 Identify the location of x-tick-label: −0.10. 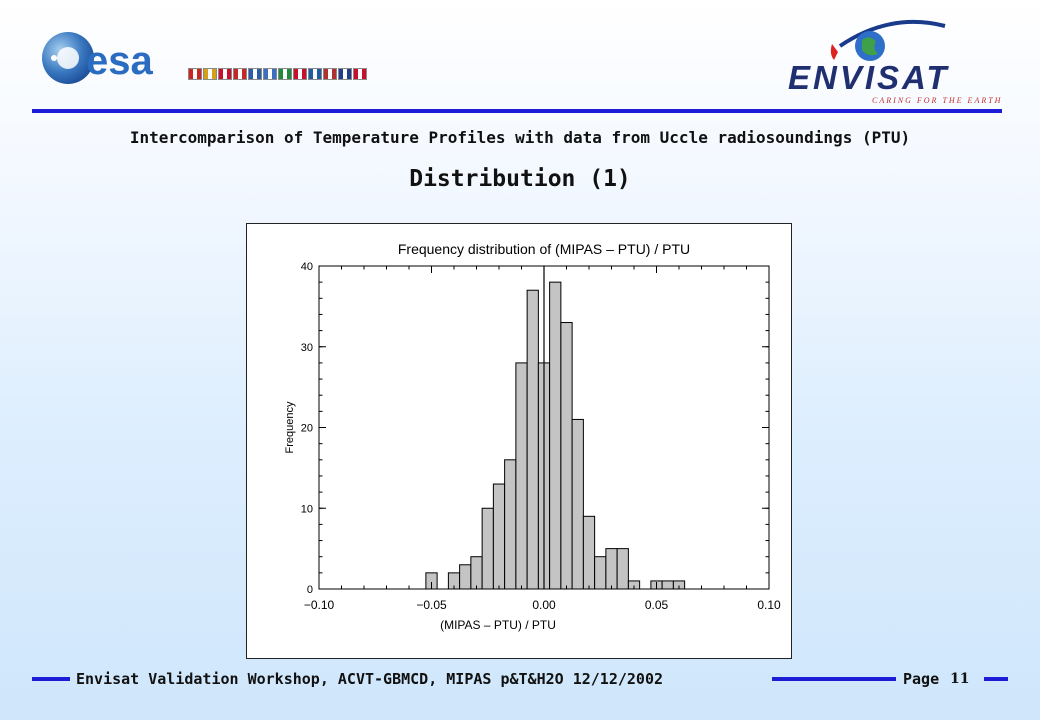
(319, 605).